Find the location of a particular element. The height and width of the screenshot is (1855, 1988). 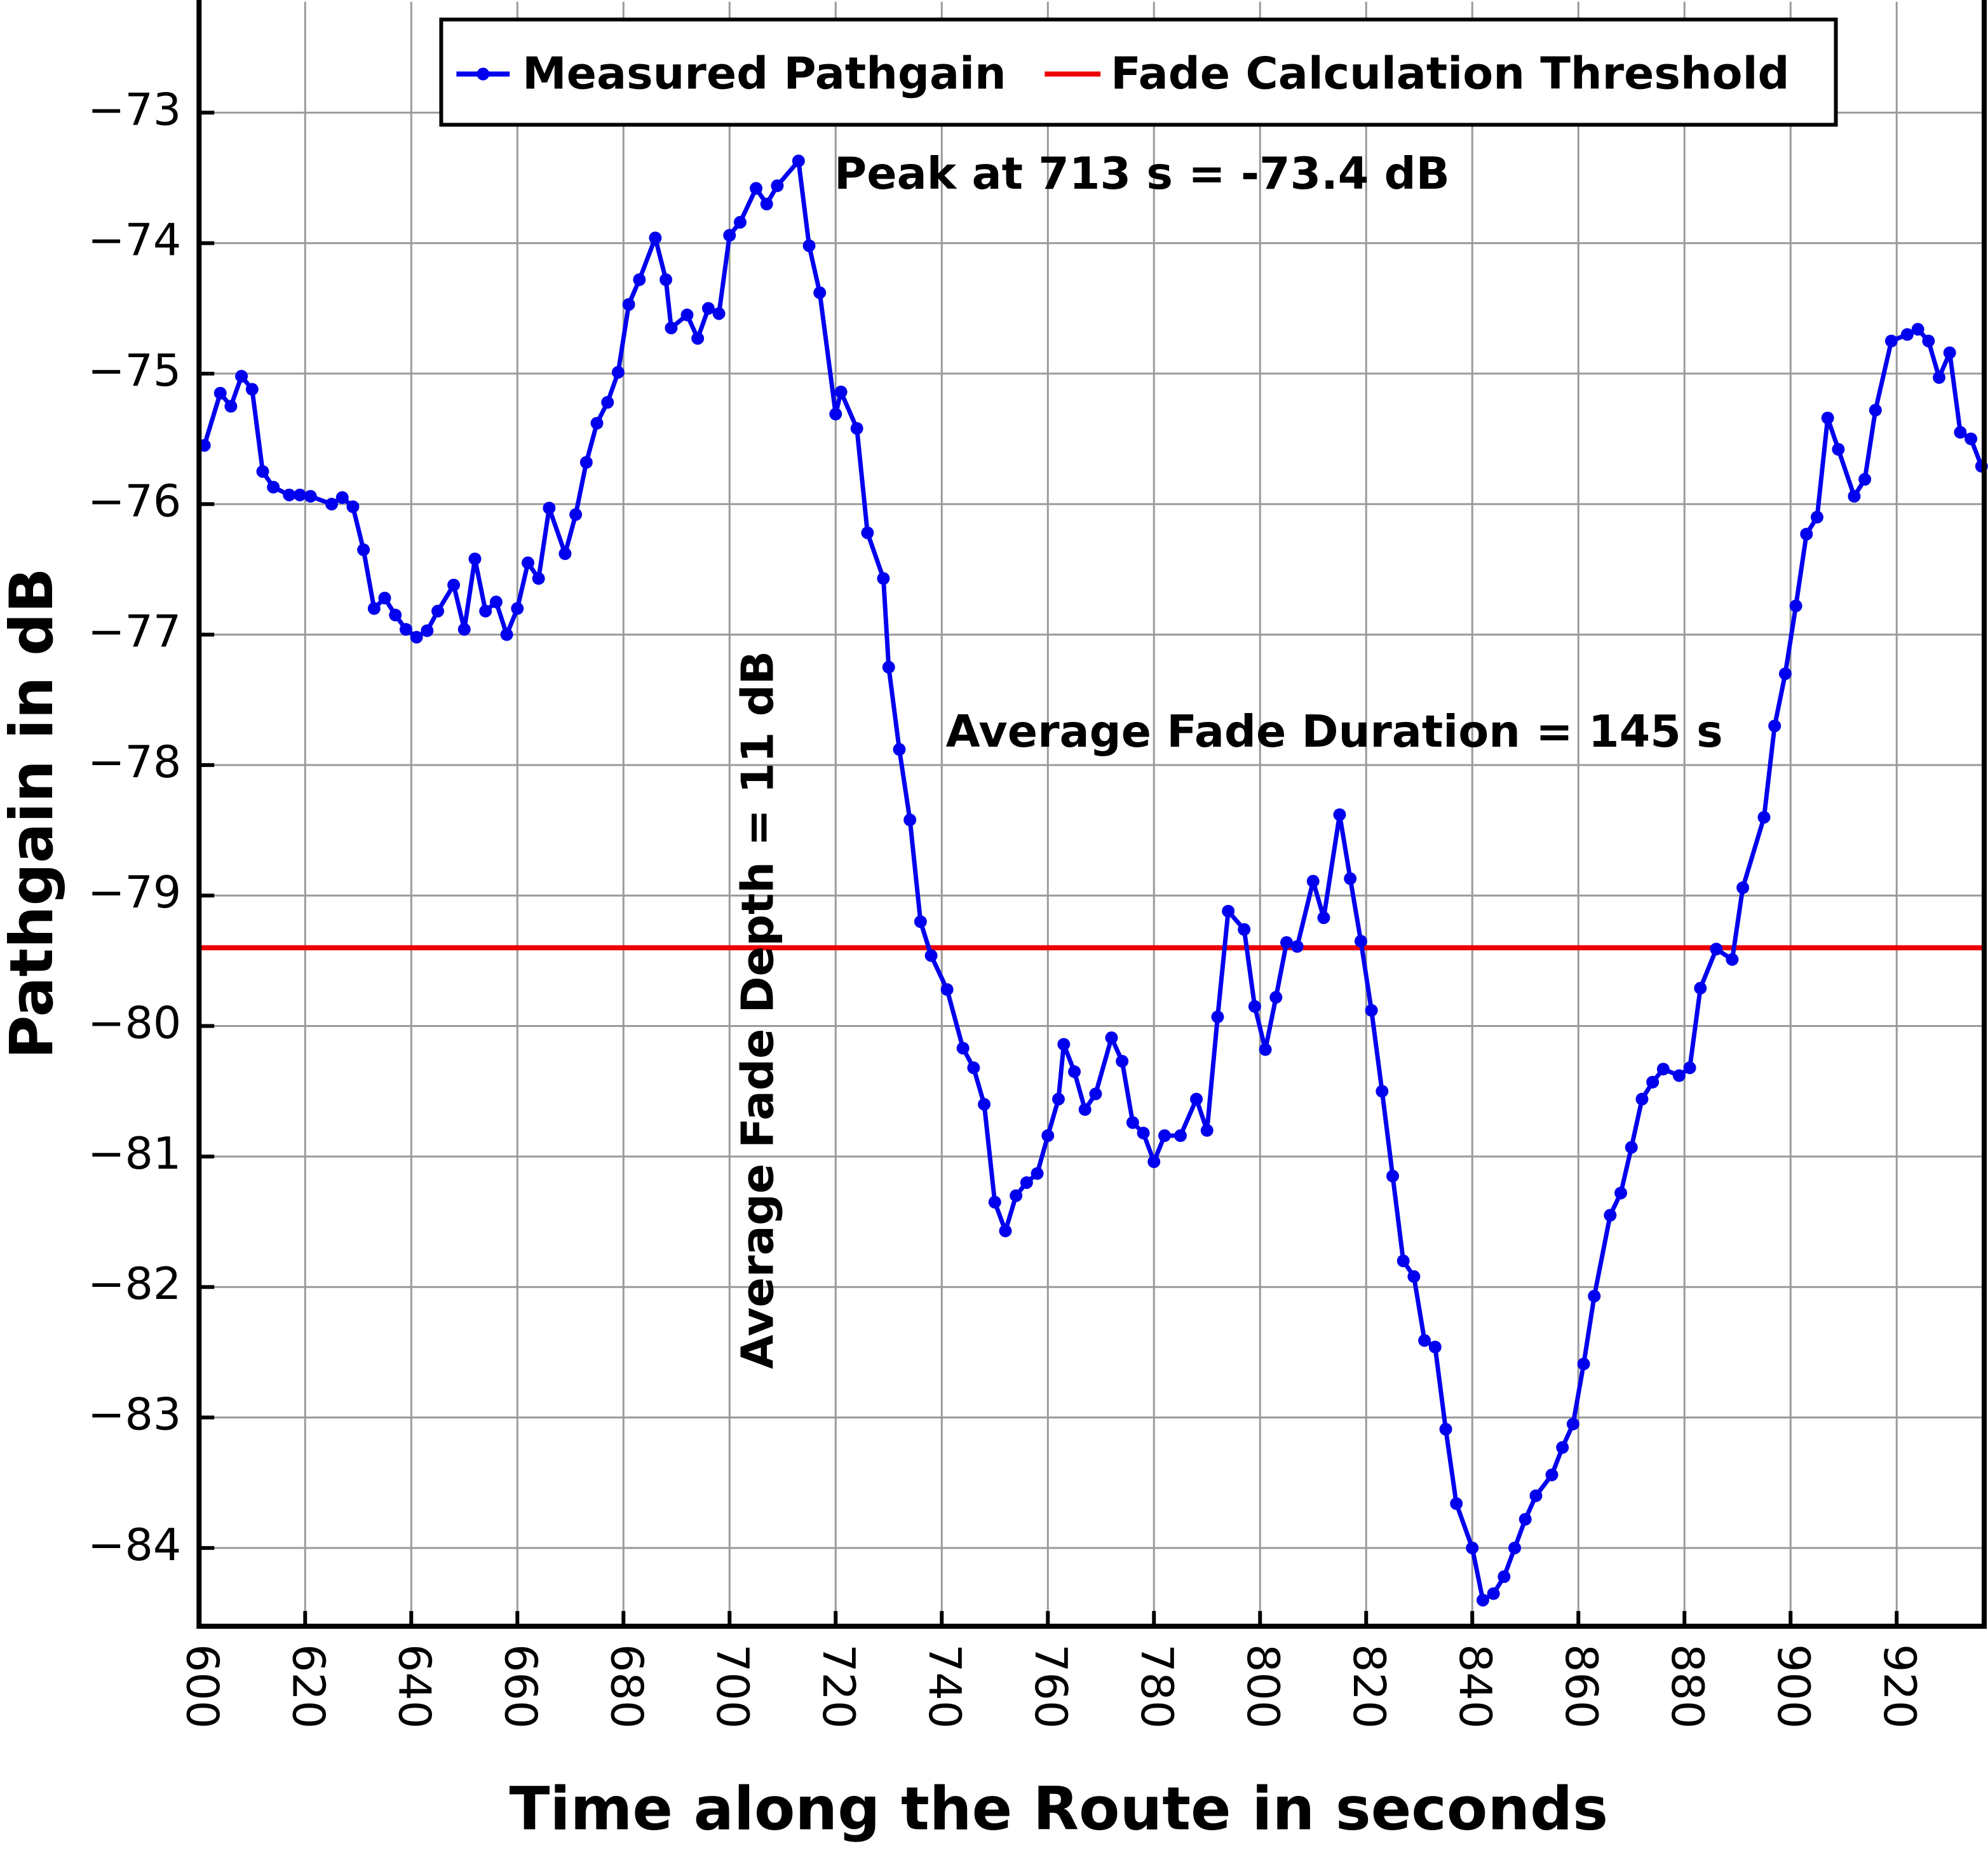

y-tick-label: −81 is located at coordinates (134, 1153).